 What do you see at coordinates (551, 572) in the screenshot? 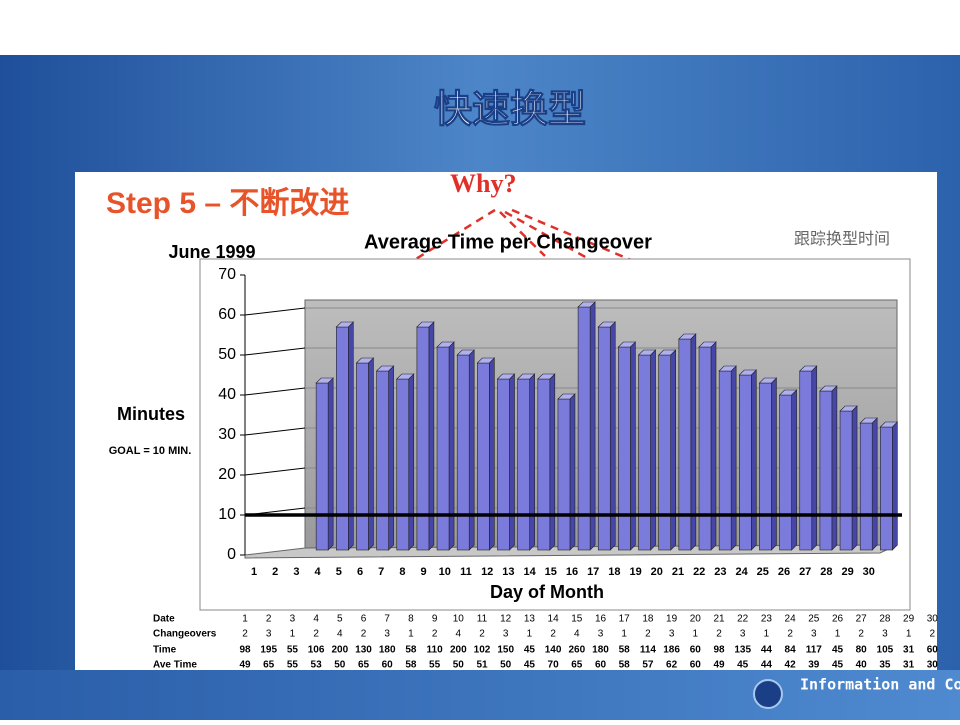
I see `x-tick-label: 15` at bounding box center [551, 572].